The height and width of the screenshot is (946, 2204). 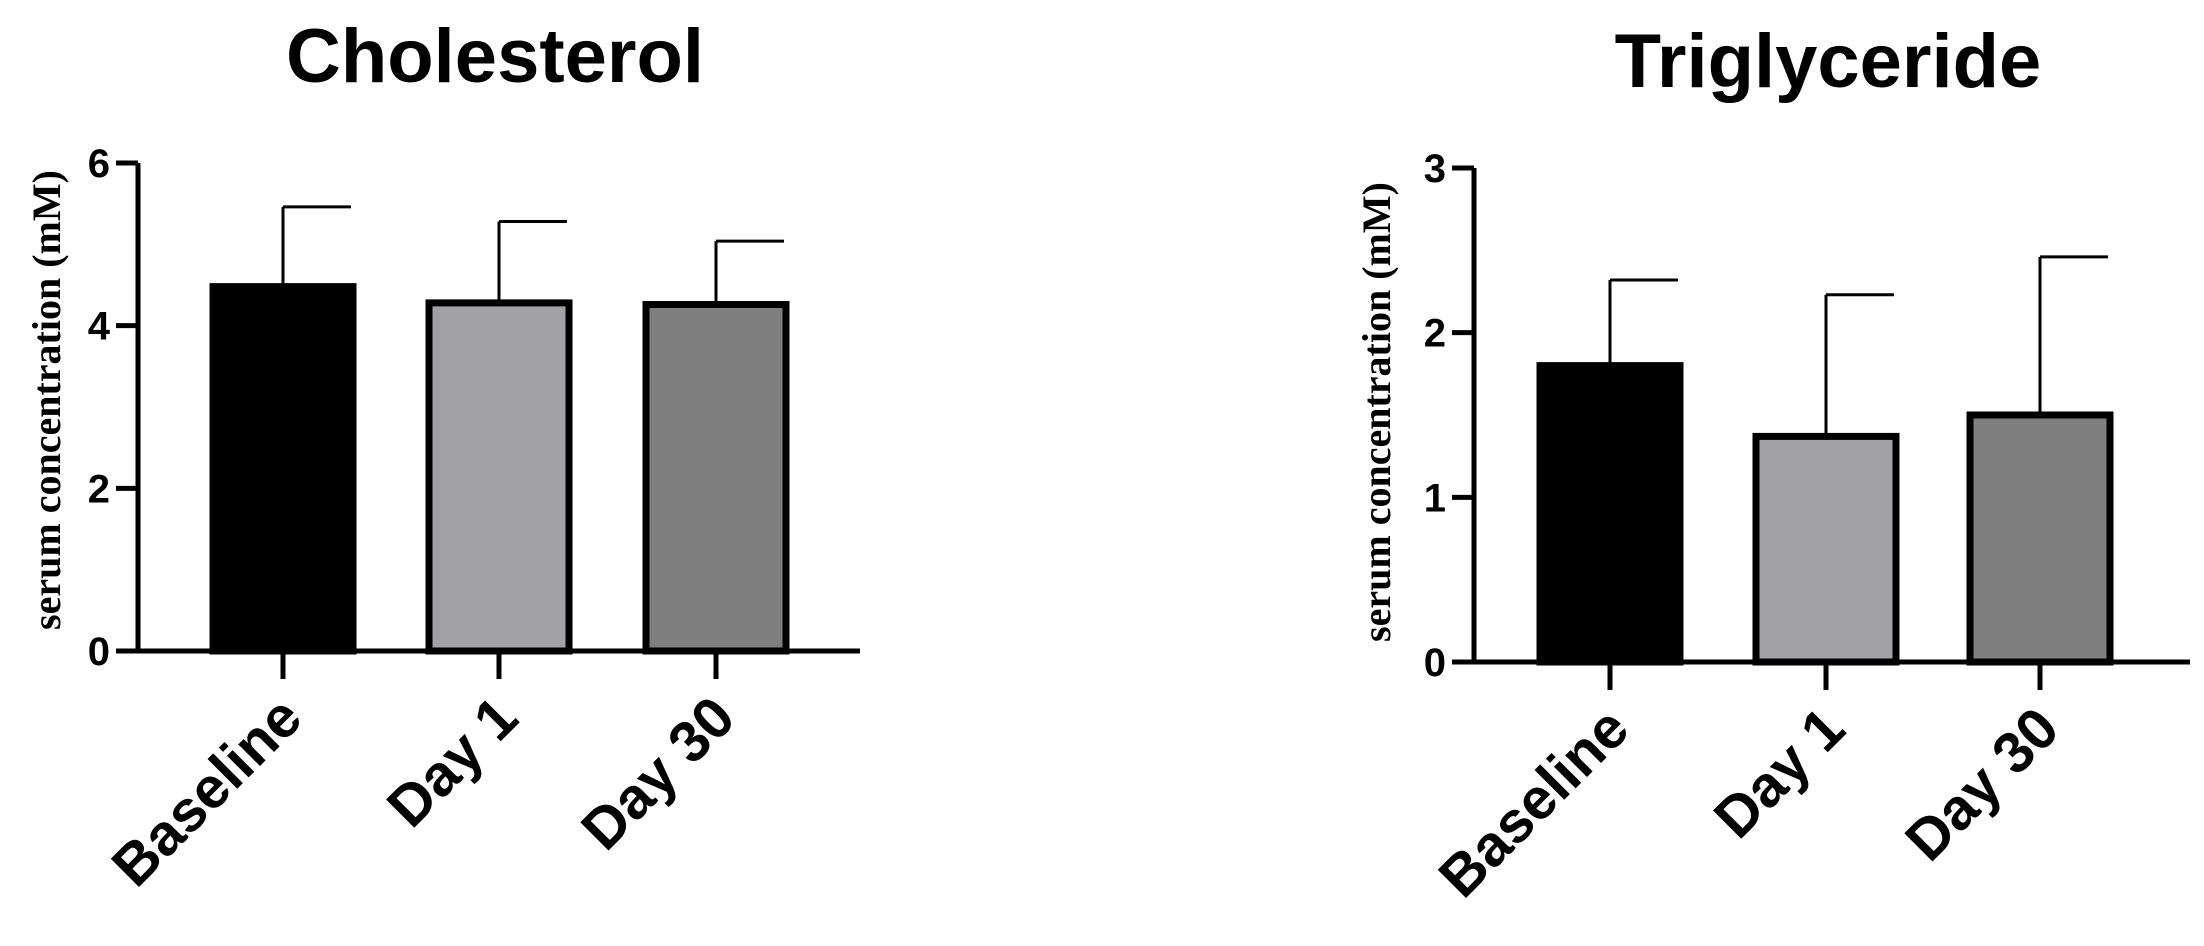 What do you see at coordinates (1828, 61) in the screenshot?
I see `chart-title: Triglyceride` at bounding box center [1828, 61].